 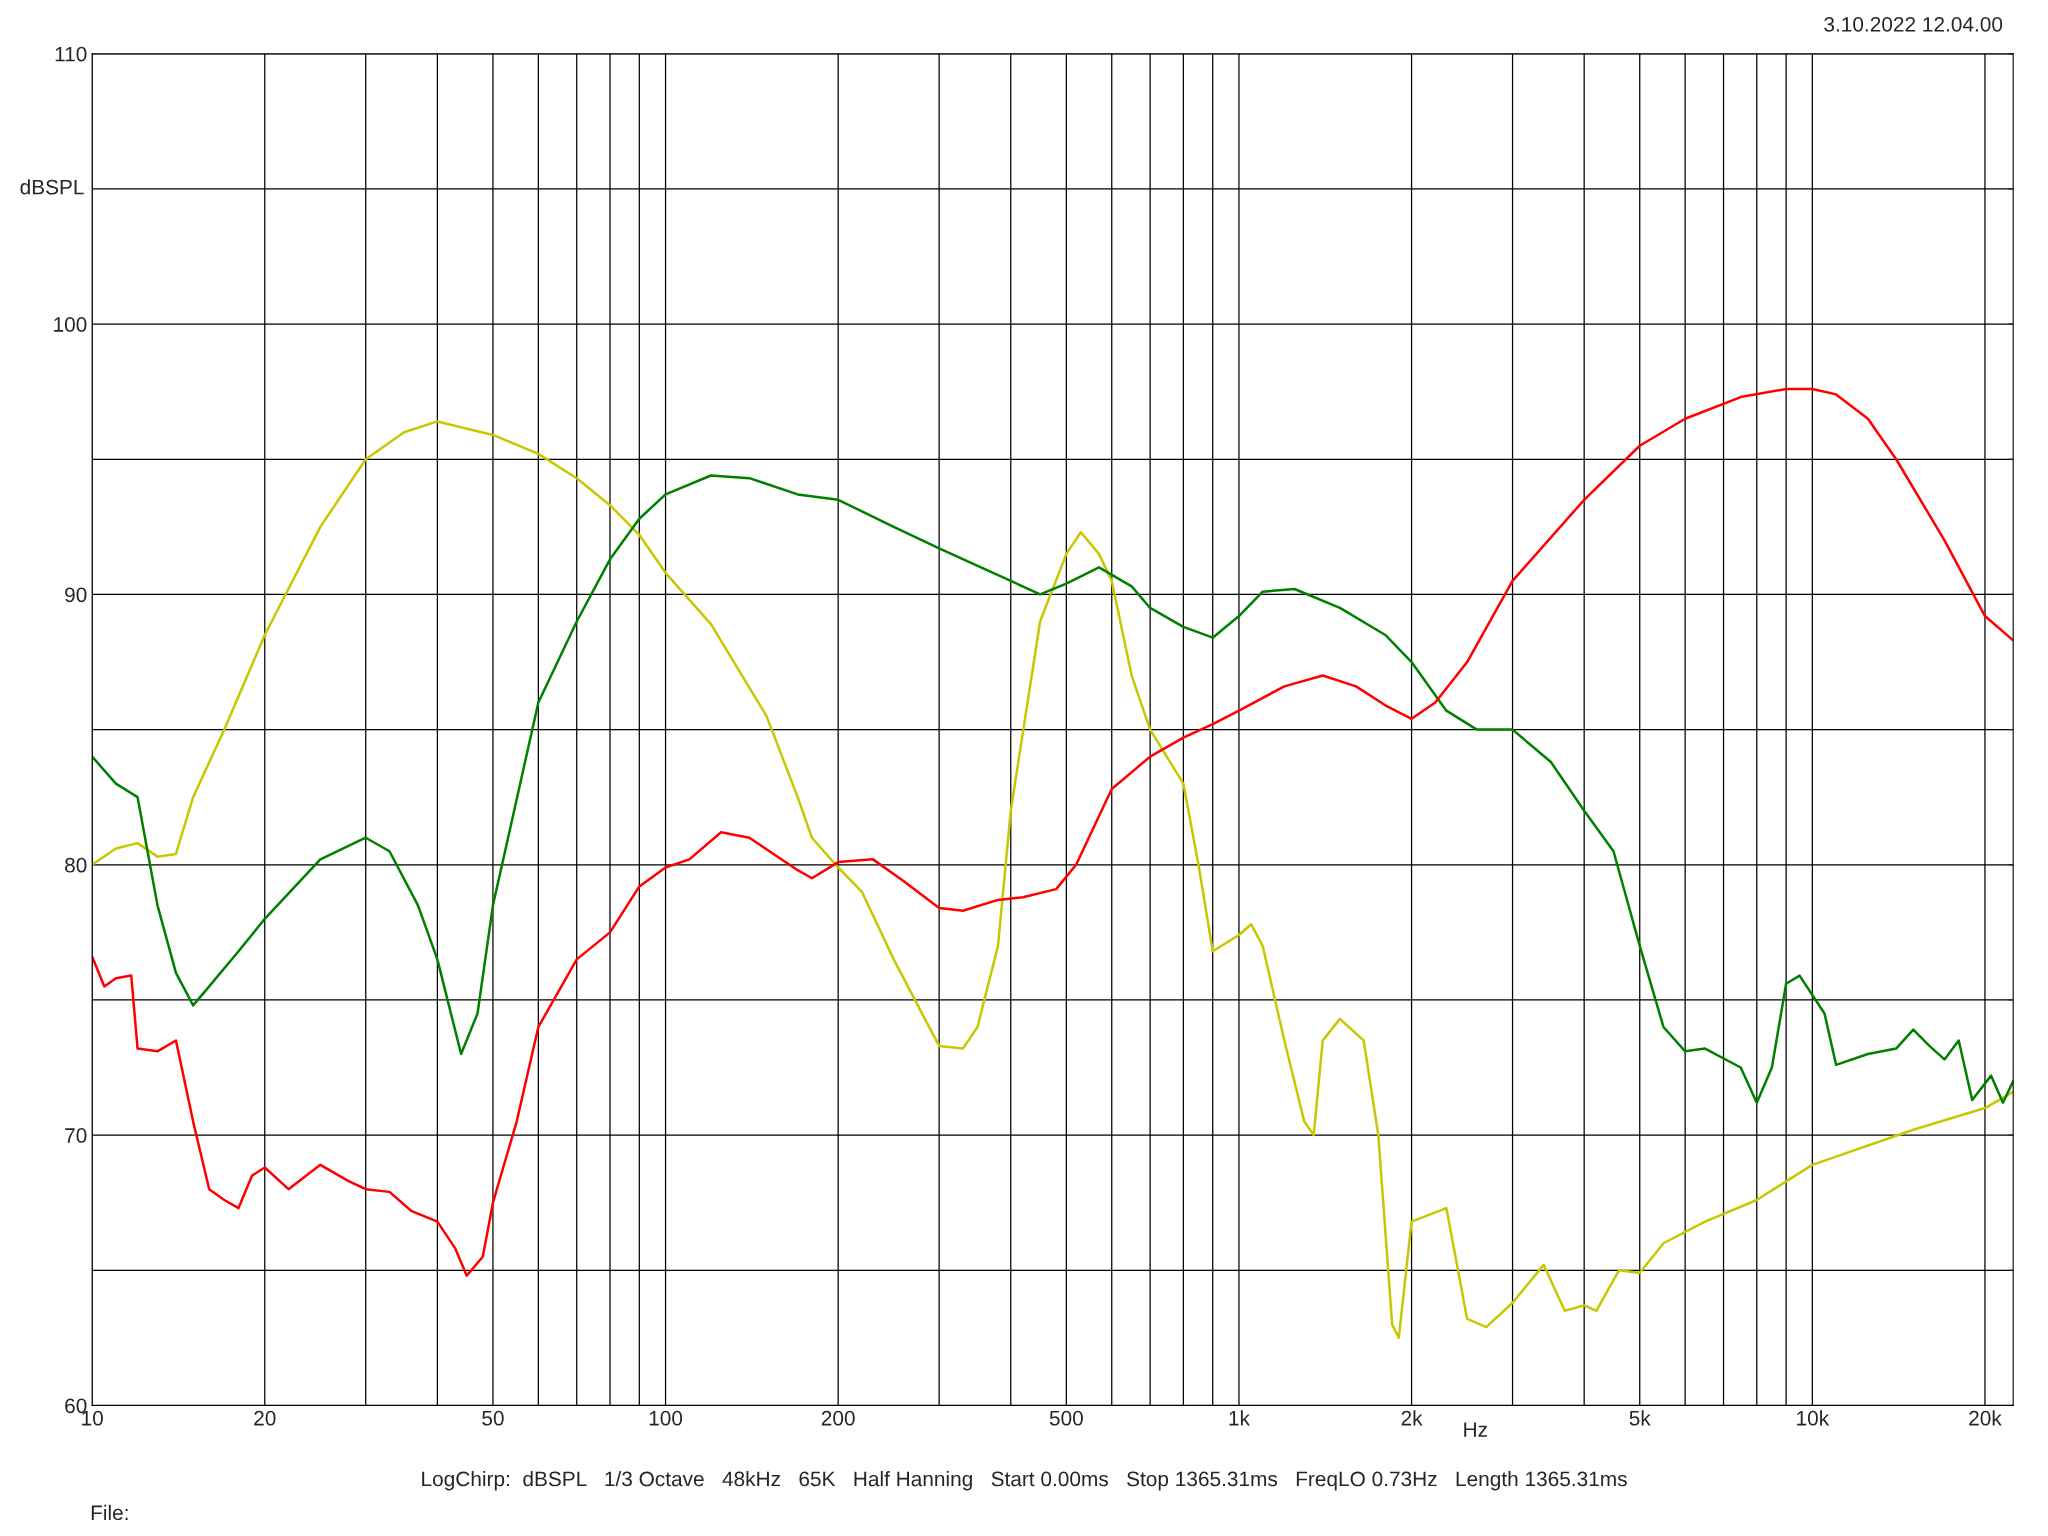 What do you see at coordinates (1024, 1480) in the screenshot?
I see `text: LogChirp: dBSPL 1/3 Octave 48kHz 65K Half Hanning Start 0.00ms Stop 1365.31ms FreqLO 0.73Hz Length 1365.31ms` at bounding box center [1024, 1480].